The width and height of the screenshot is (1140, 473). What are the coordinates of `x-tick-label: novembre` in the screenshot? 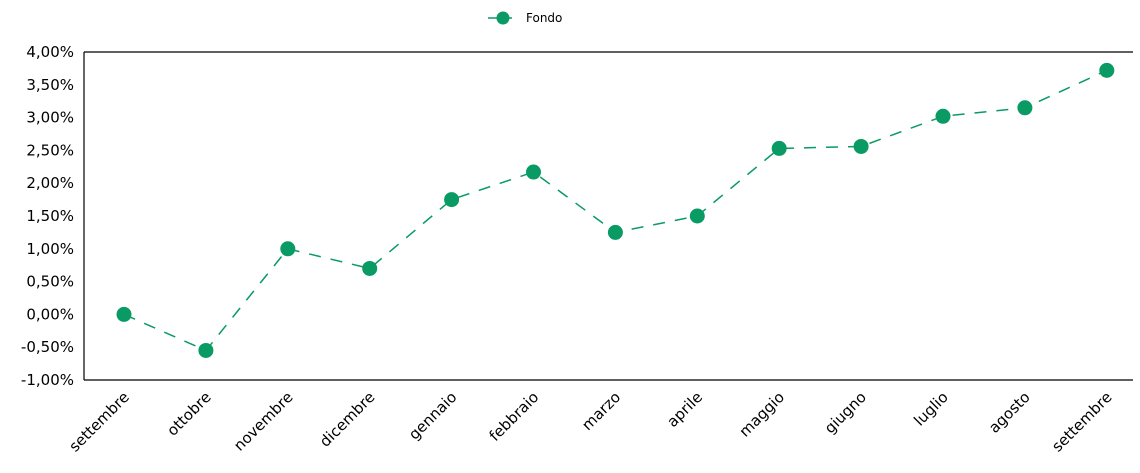 It's located at (263, 421).